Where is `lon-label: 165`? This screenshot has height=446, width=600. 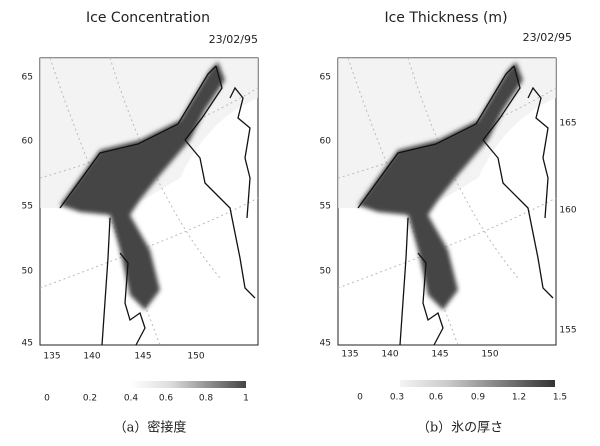 lon-label: 165 is located at coordinates (567, 124).